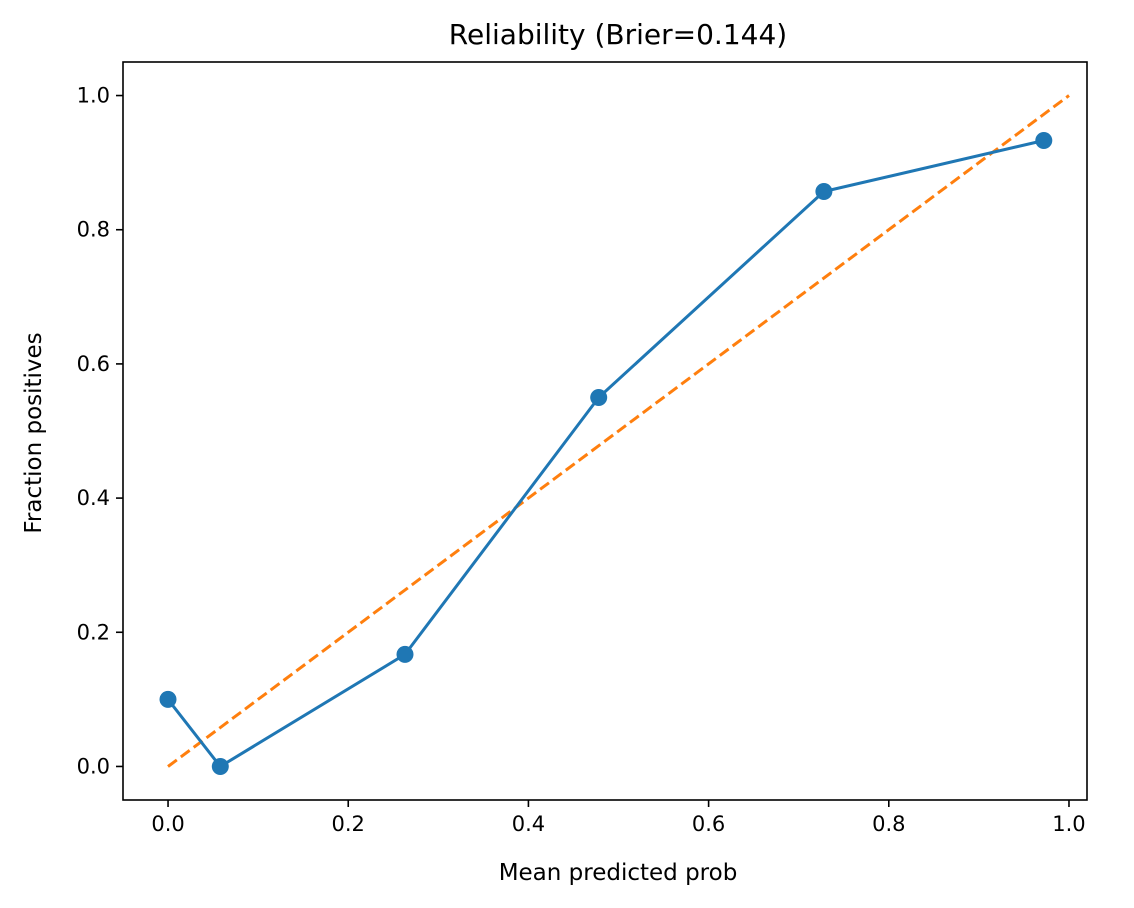 The height and width of the screenshot is (908, 1134). Describe the element at coordinates (618, 873) in the screenshot. I see `x-axis-label: Mean predicted prob` at that location.